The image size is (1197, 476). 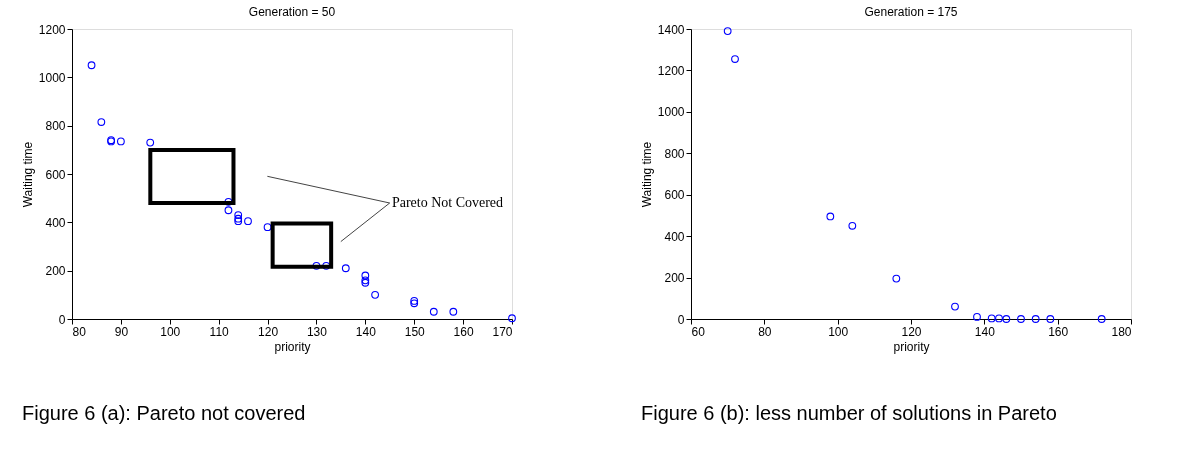 I want to click on chart-title: Generation = 50, so click(x=292, y=12).